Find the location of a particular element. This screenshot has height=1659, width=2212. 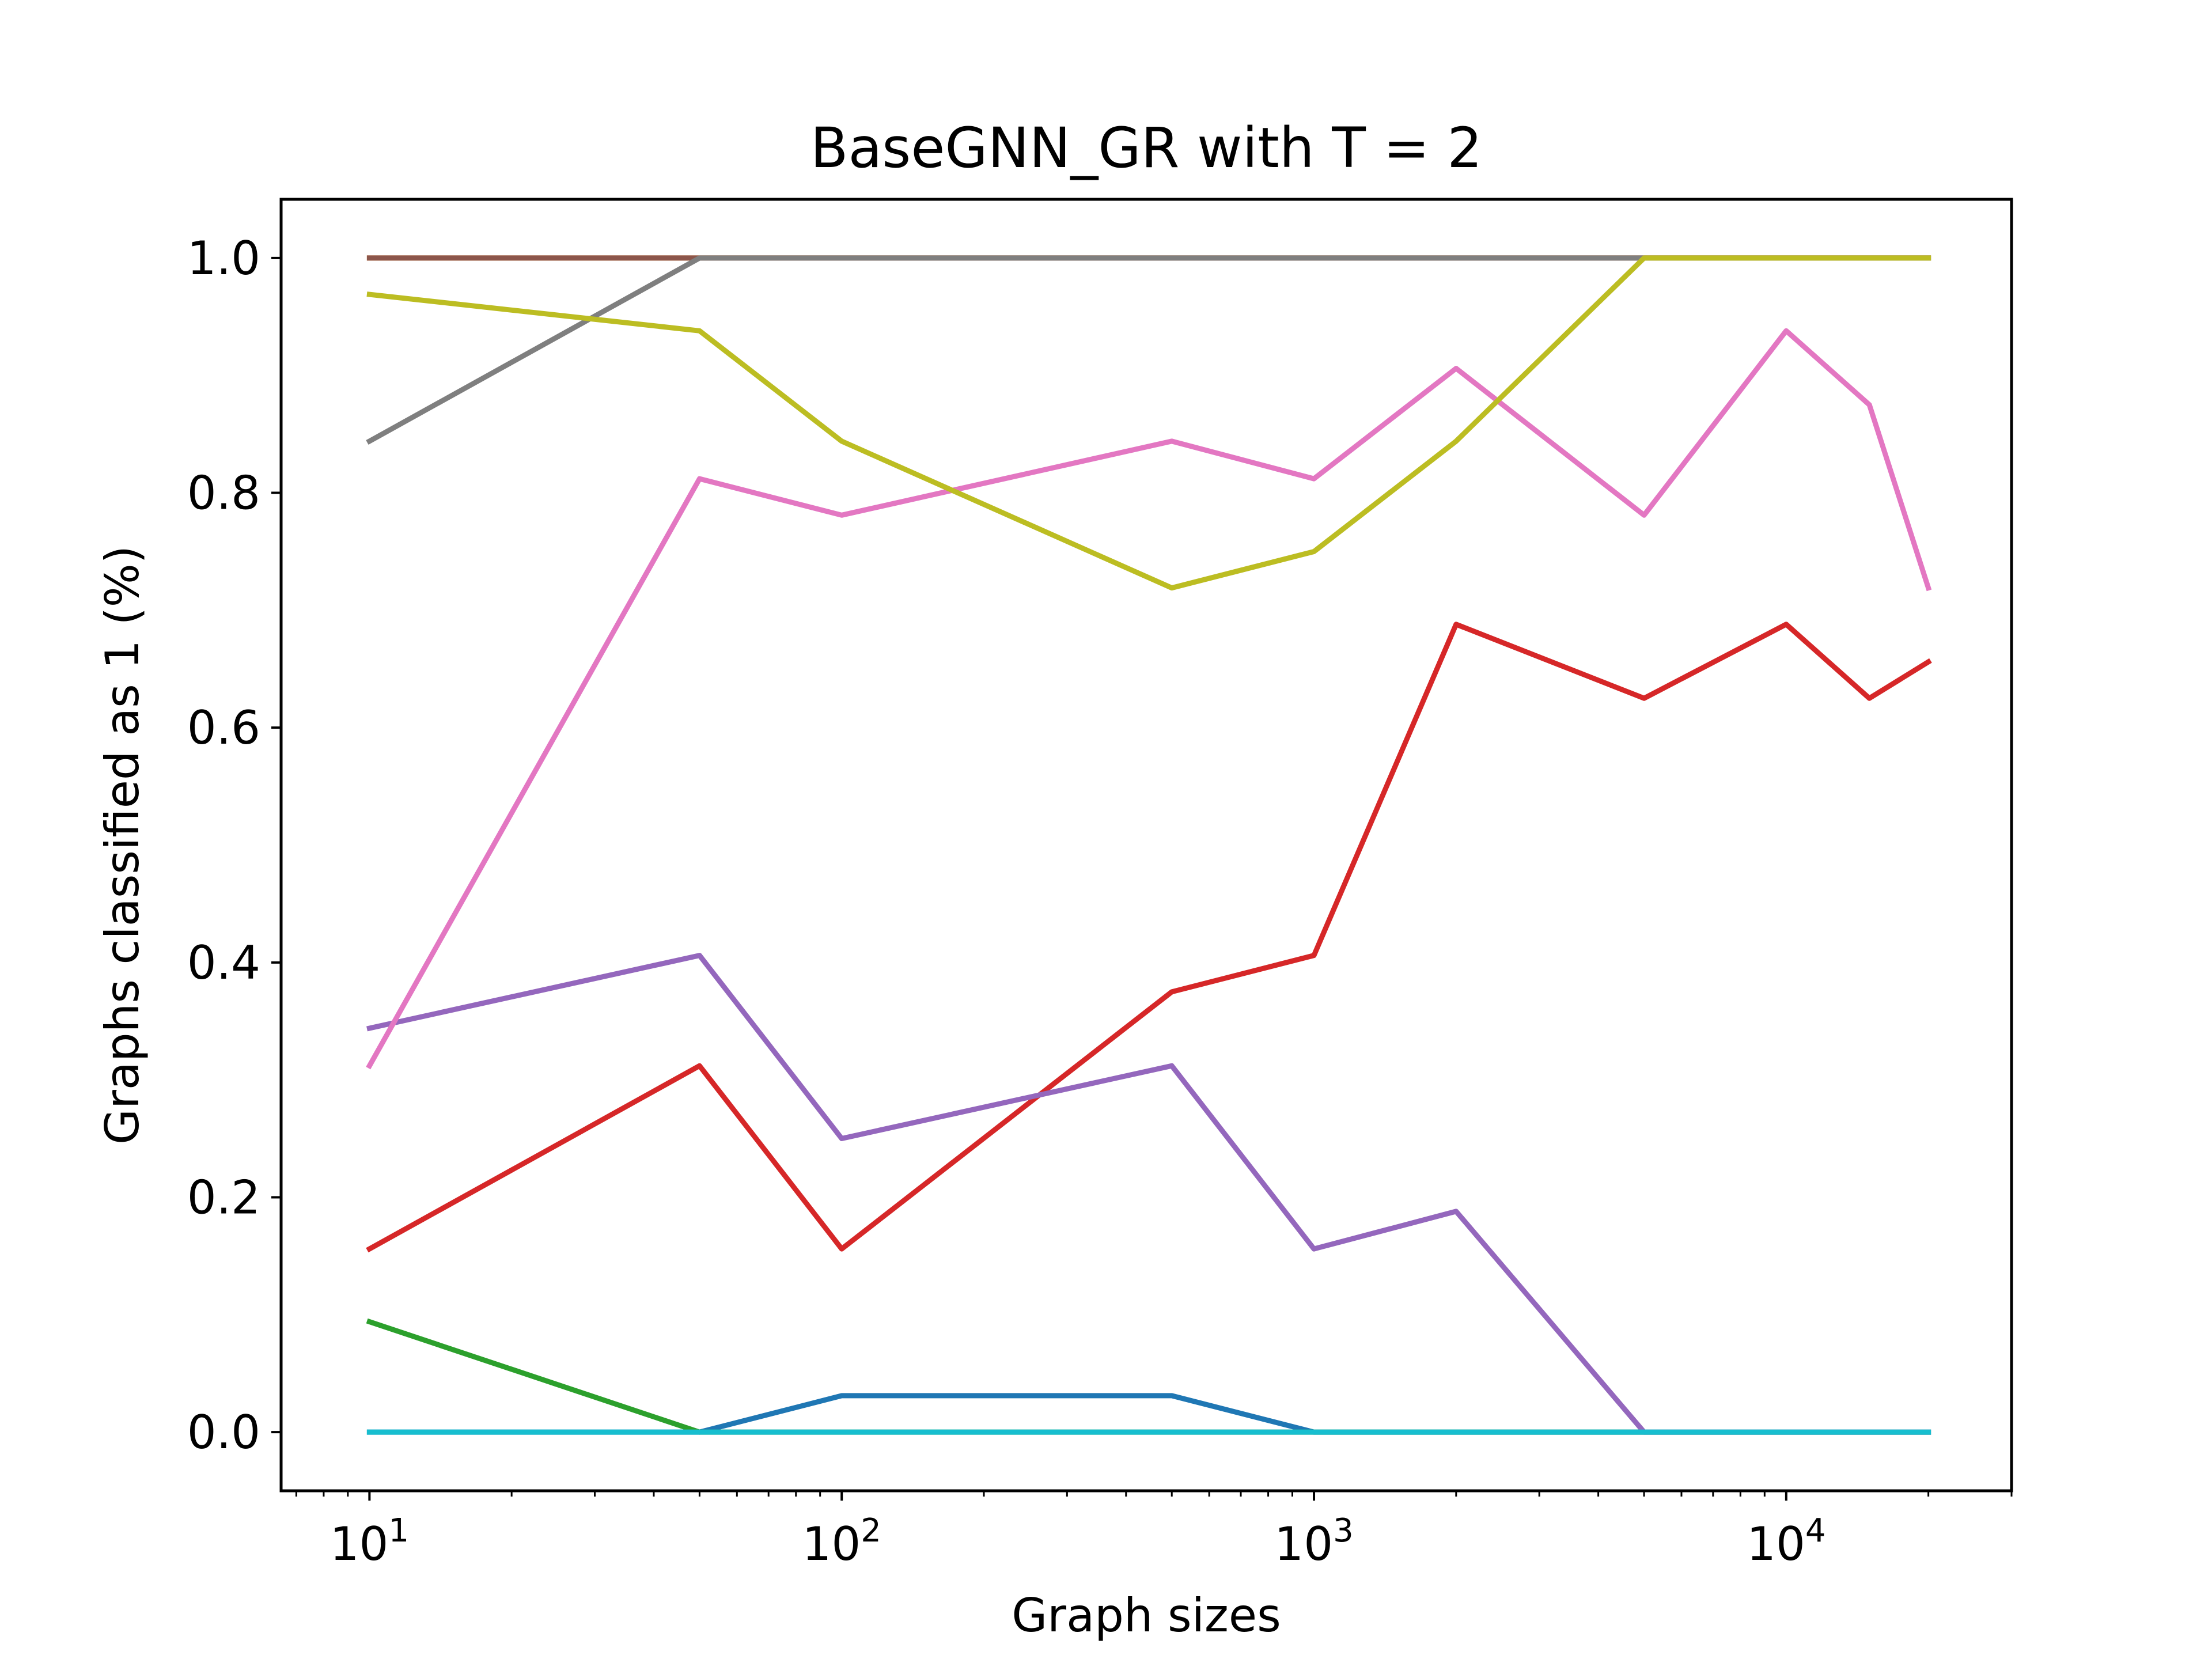

x-axis-ticks: 10¹ 10² 10³ 10⁴ is located at coordinates (1154, 1531).